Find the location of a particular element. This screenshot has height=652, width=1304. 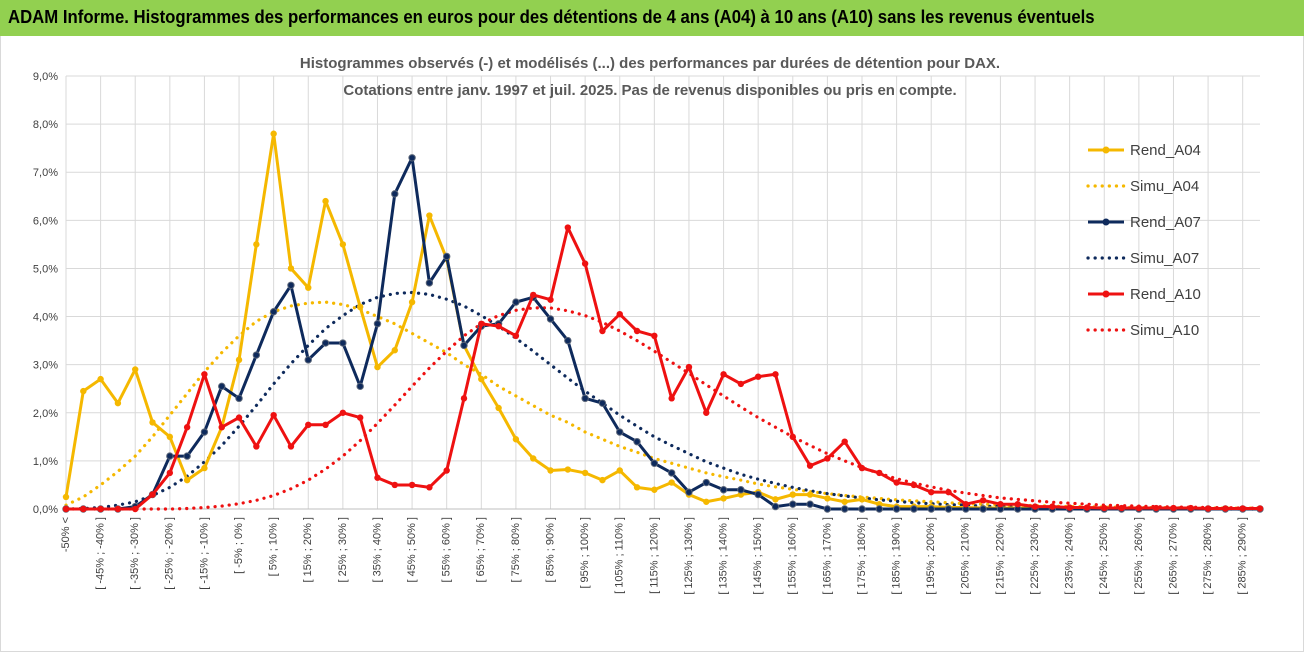

legend-label: Rend_A07 is located at coordinates (1165, 222).